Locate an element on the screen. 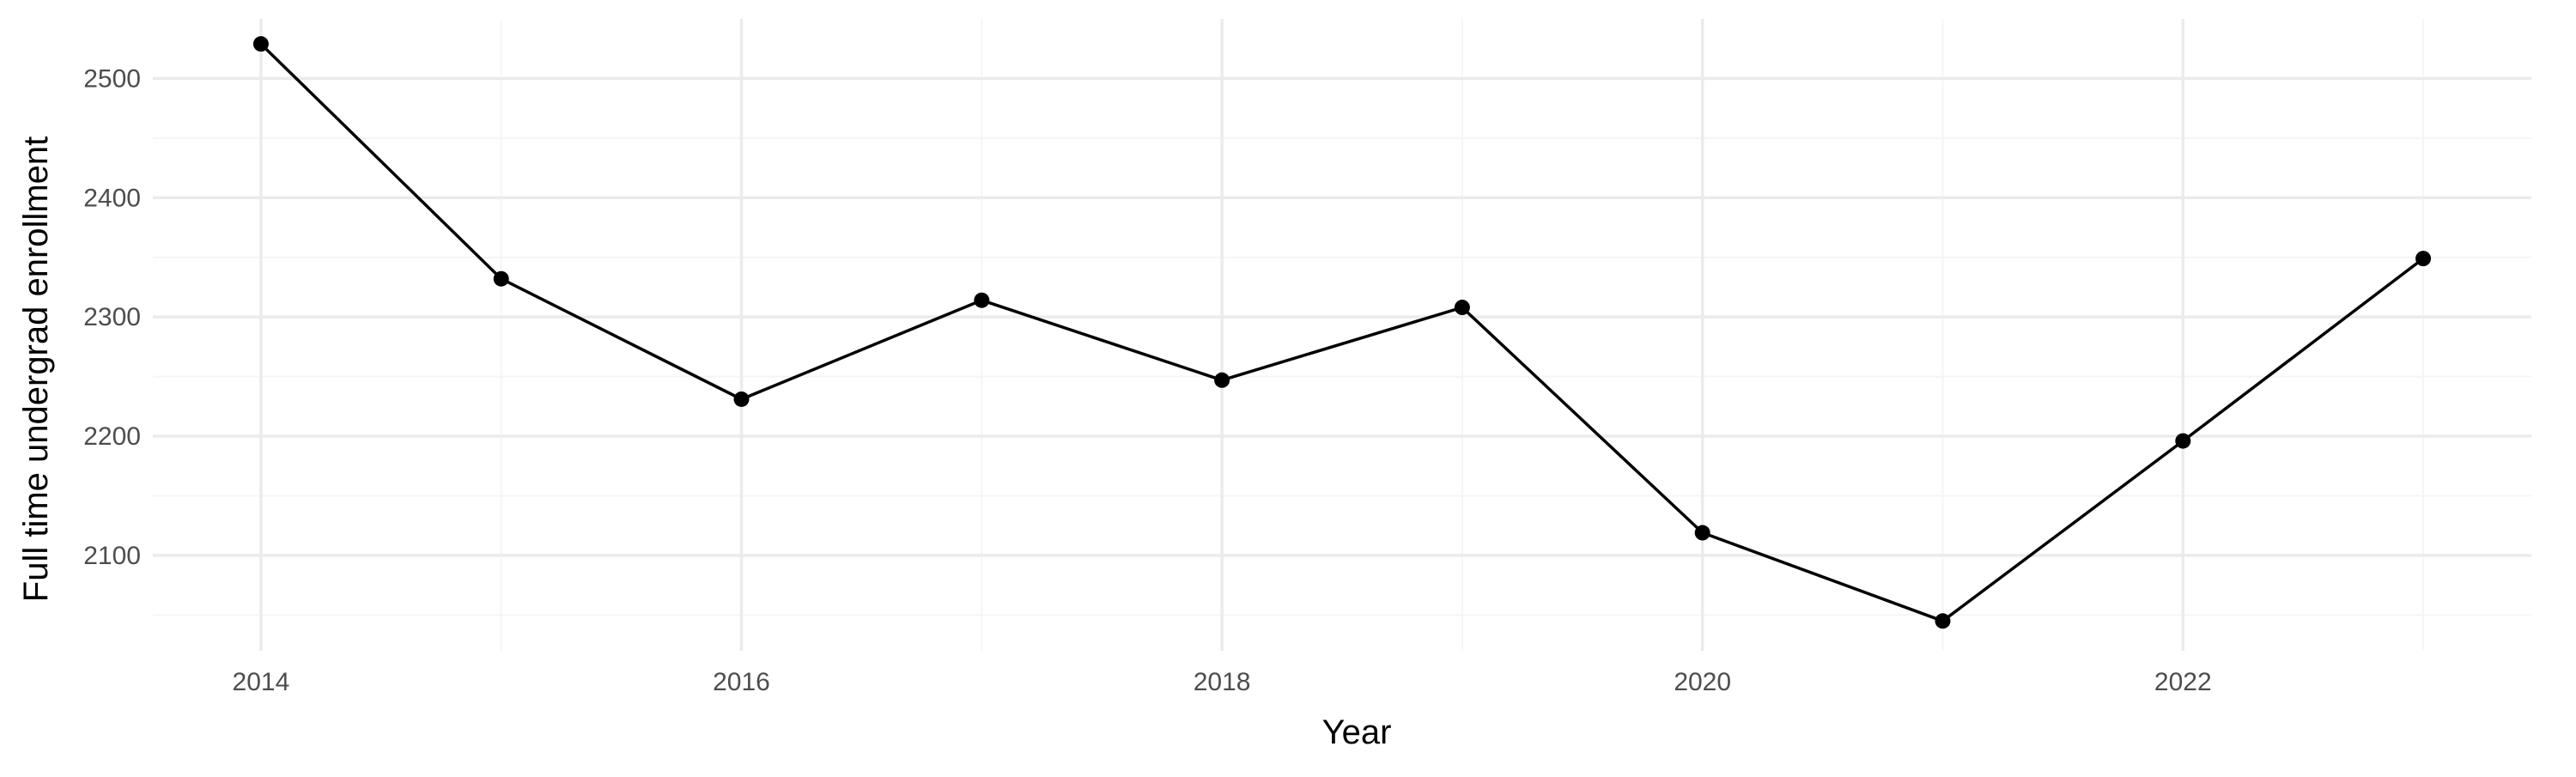 This screenshot has height=777, width=2576. x-axis-tick-labels: 2014 2016 2018 2020 2022 is located at coordinates (1222, 682).